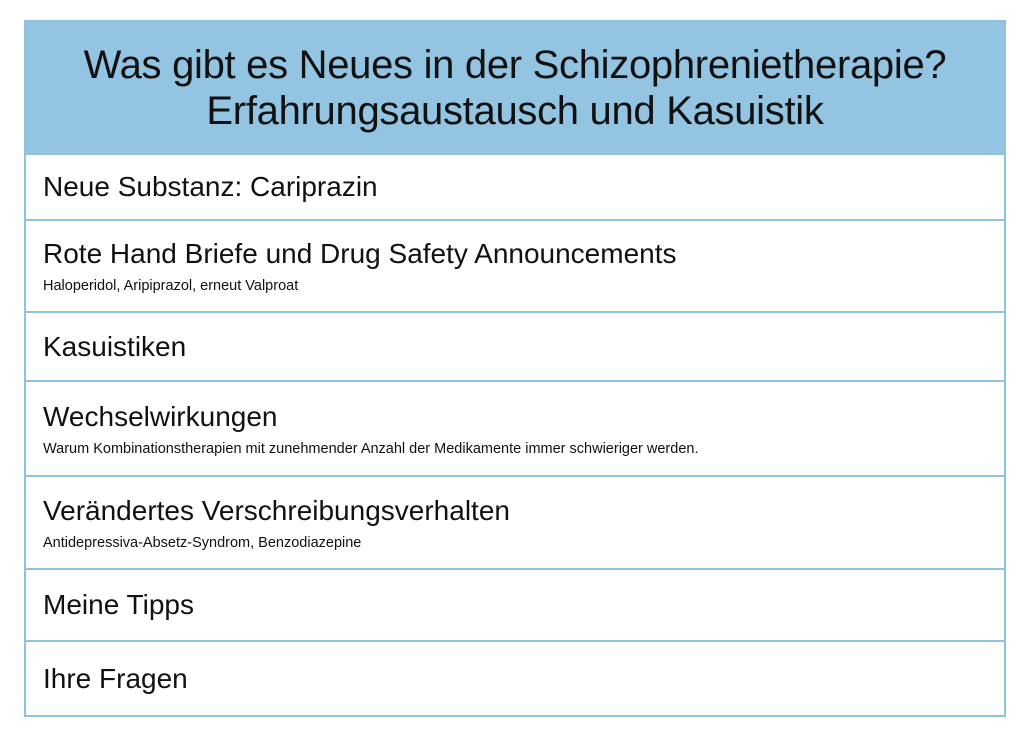 The image size is (1024, 730). I want to click on agenda-row: Ihre Fragen, so click(515, 678).